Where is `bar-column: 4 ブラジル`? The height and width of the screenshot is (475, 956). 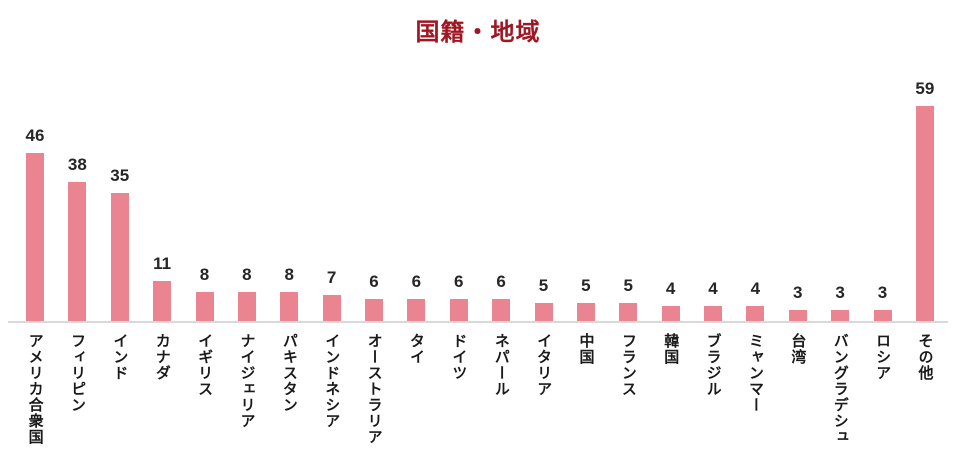
bar-column: 4 ブラジル is located at coordinates (713, 267).